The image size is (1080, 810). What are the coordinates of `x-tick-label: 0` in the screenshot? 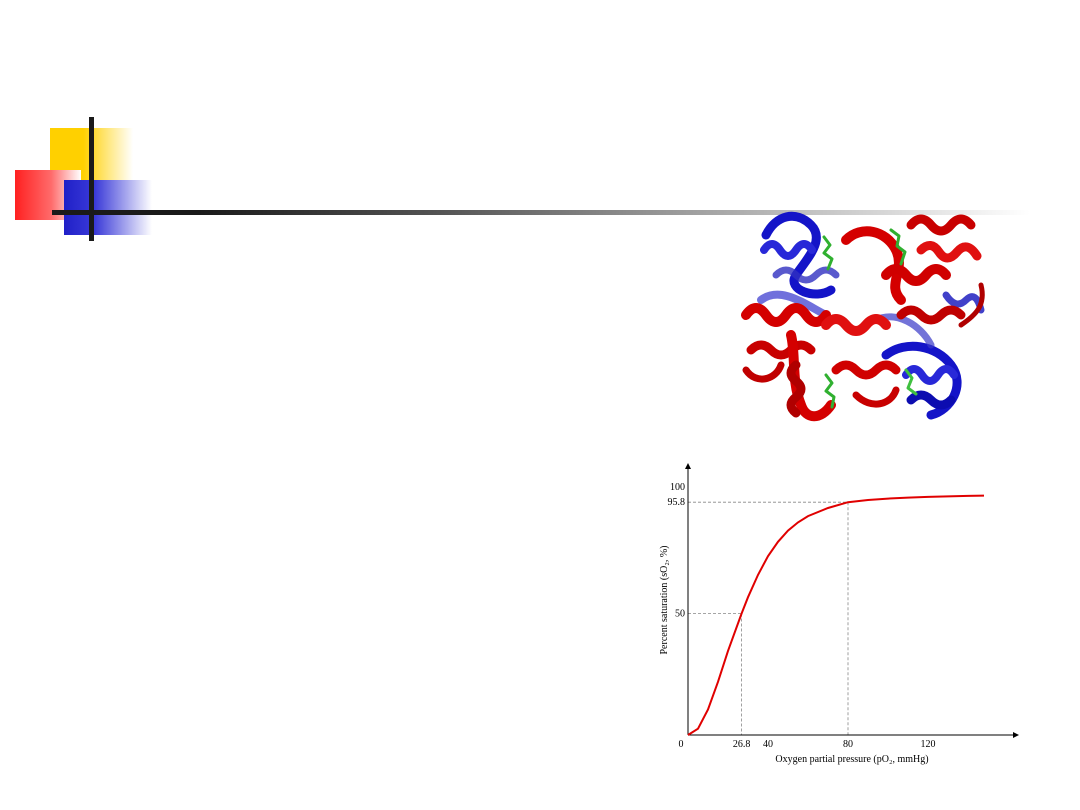 It's located at (681, 744).